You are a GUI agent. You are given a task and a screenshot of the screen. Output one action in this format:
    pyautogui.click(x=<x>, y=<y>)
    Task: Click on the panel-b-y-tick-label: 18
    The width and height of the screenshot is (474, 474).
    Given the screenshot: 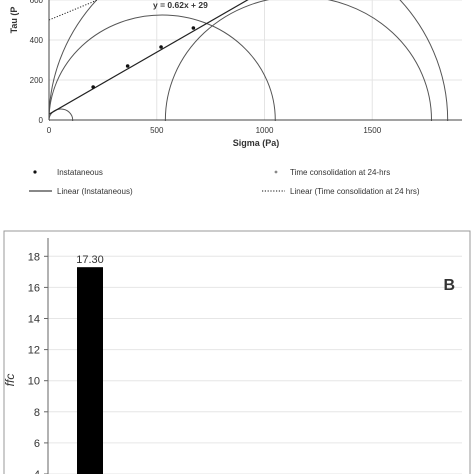 What is the action you would take?
    pyautogui.click(x=34, y=257)
    